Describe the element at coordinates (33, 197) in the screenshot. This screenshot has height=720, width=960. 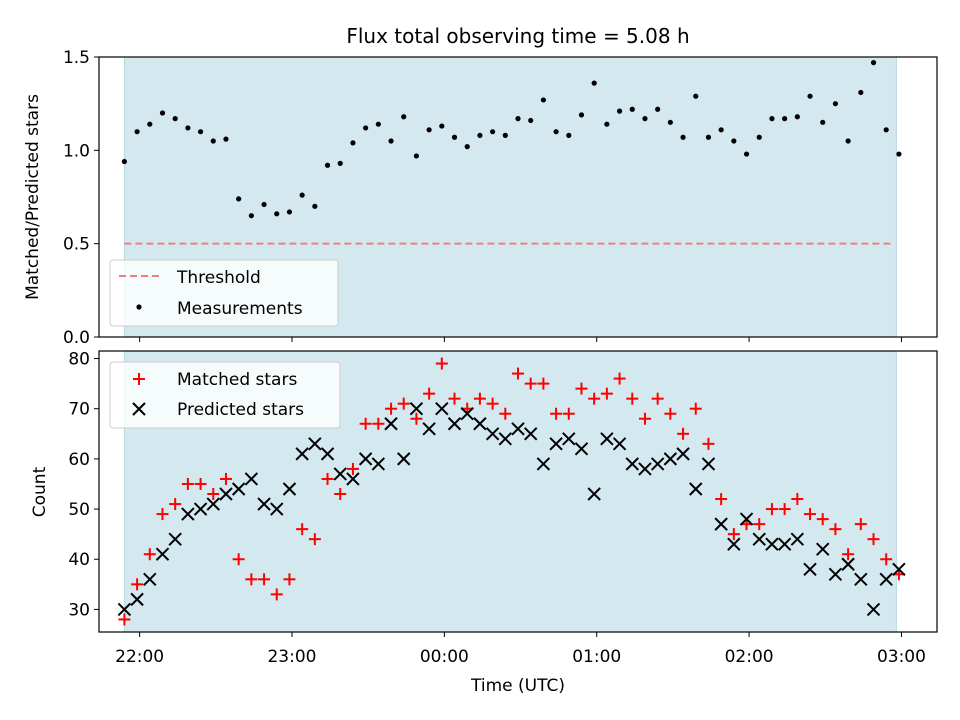
I see `ratio-y-axis-label: Matched/Predicted stars` at that location.